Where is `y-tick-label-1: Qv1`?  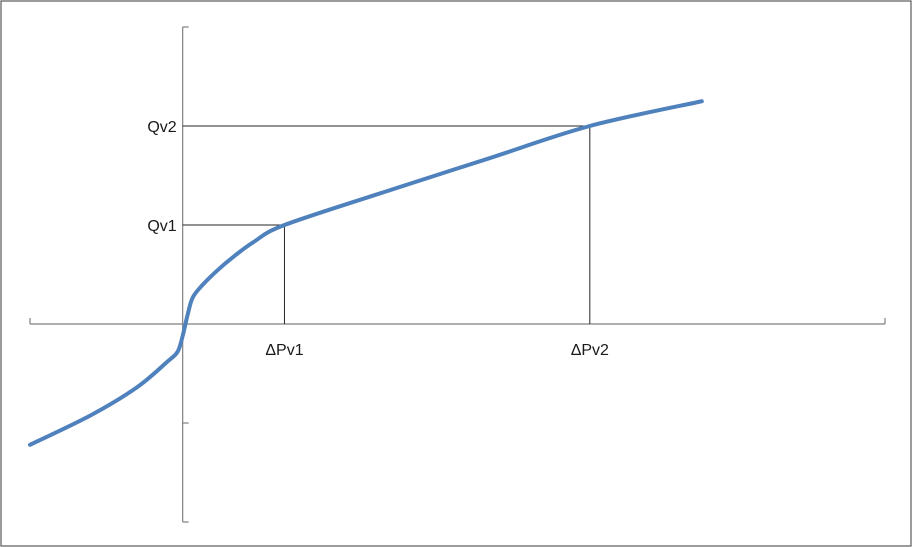
y-tick-label-1: Qv1 is located at coordinates (161, 226).